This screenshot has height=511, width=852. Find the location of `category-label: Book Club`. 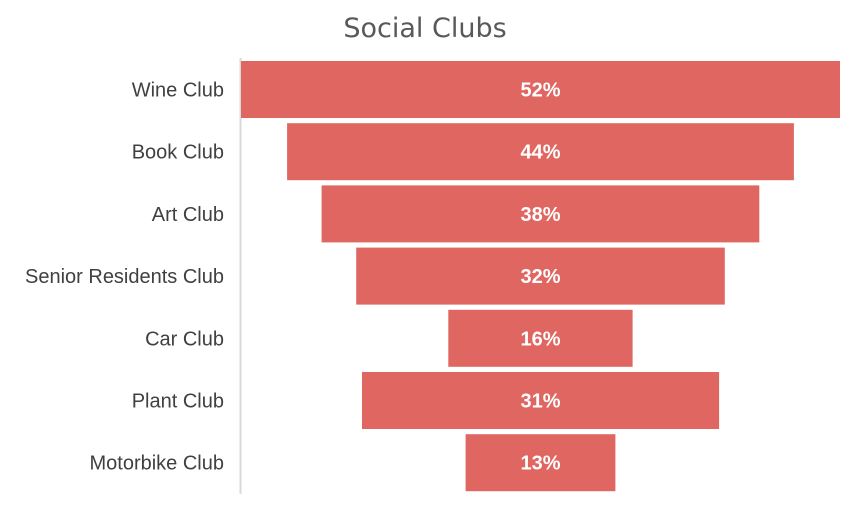

category-label: Book Club is located at coordinates (178, 153).